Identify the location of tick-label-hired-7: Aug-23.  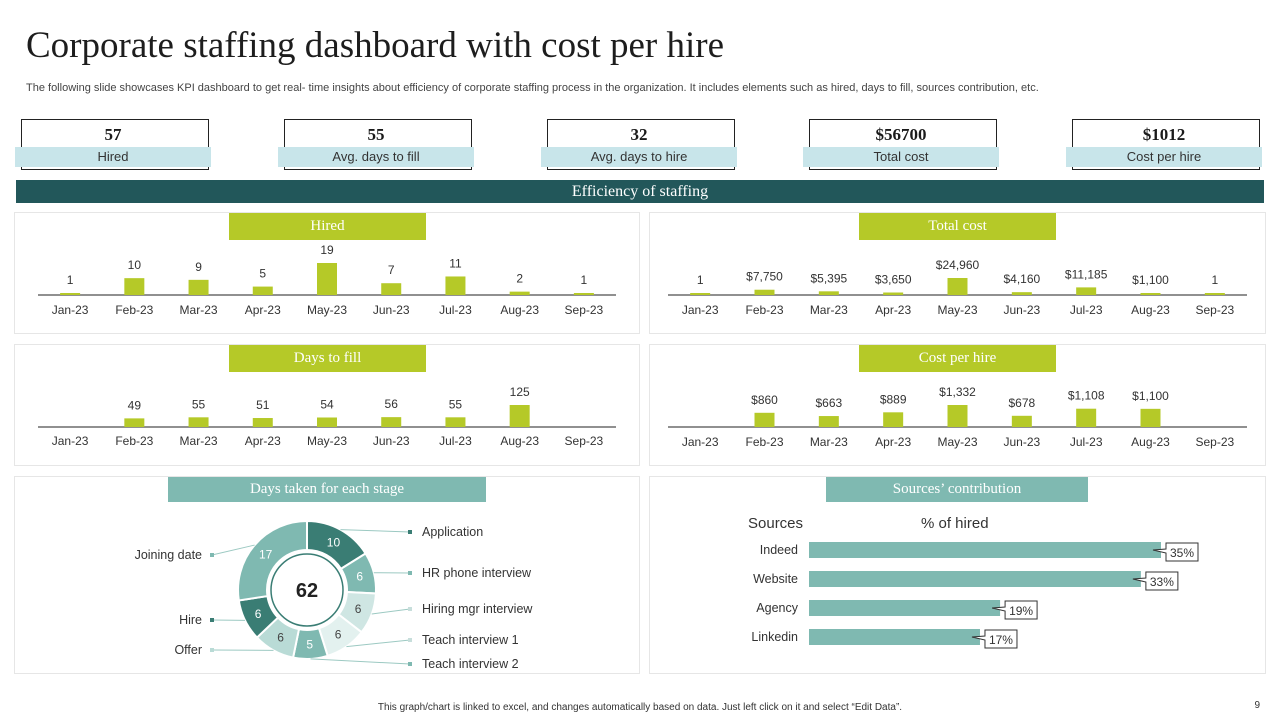
(519, 310).